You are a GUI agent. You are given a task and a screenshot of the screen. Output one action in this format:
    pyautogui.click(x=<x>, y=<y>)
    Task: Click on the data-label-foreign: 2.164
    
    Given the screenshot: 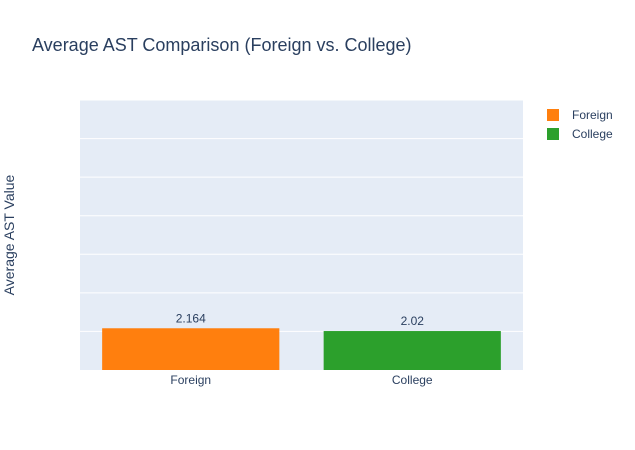 What is the action you would take?
    pyautogui.click(x=191, y=318)
    